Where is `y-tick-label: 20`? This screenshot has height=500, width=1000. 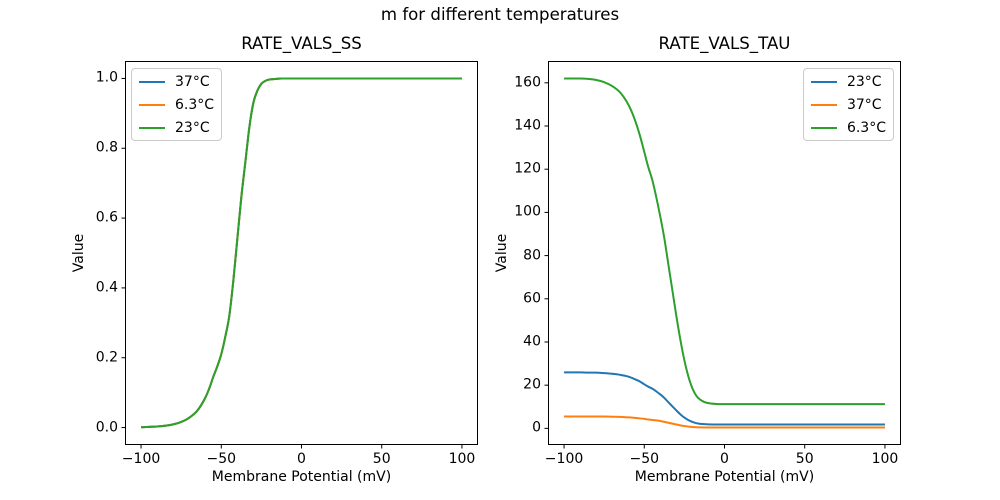
y-tick-label: 20 is located at coordinates (532, 384).